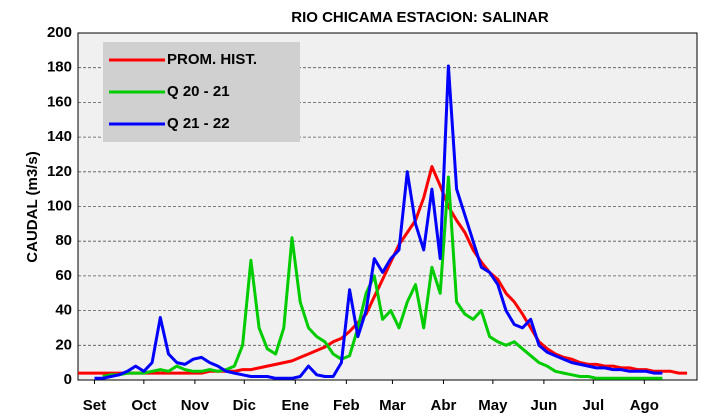  I want to click on y-tick-label: 40, so click(63, 310).